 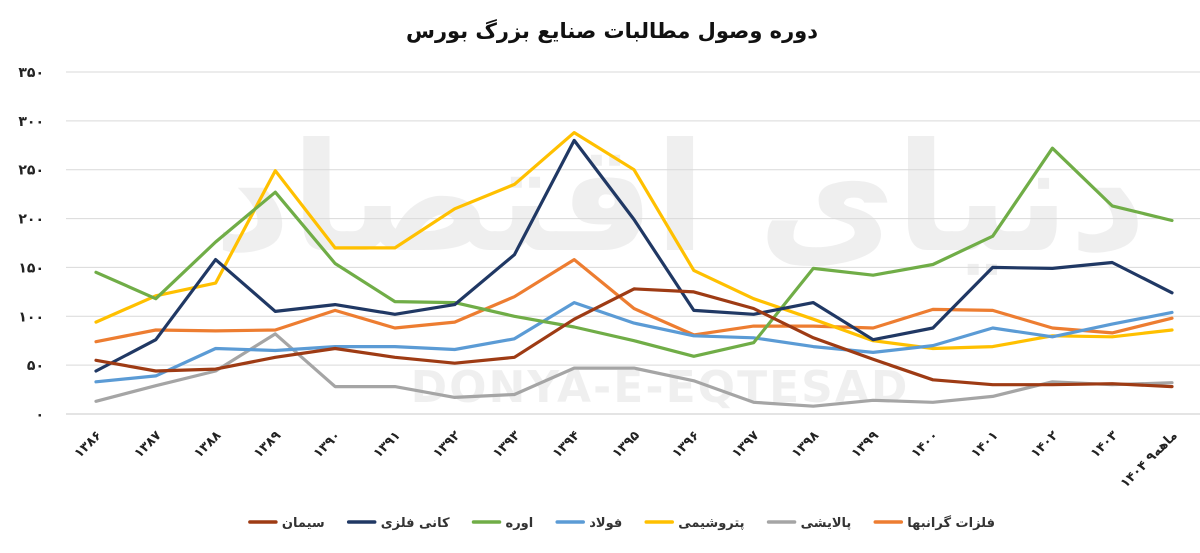 What do you see at coordinates (865, 444) in the screenshot?
I see `x-tick-label: ۱۳۹۹` at bounding box center [865, 444].